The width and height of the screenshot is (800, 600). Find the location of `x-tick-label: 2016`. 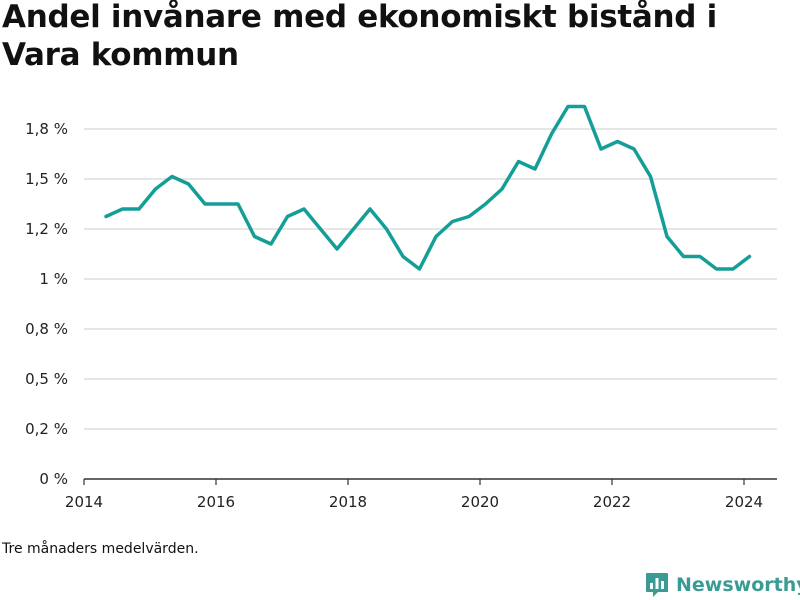

x-tick-label: 2016 is located at coordinates (216, 502).